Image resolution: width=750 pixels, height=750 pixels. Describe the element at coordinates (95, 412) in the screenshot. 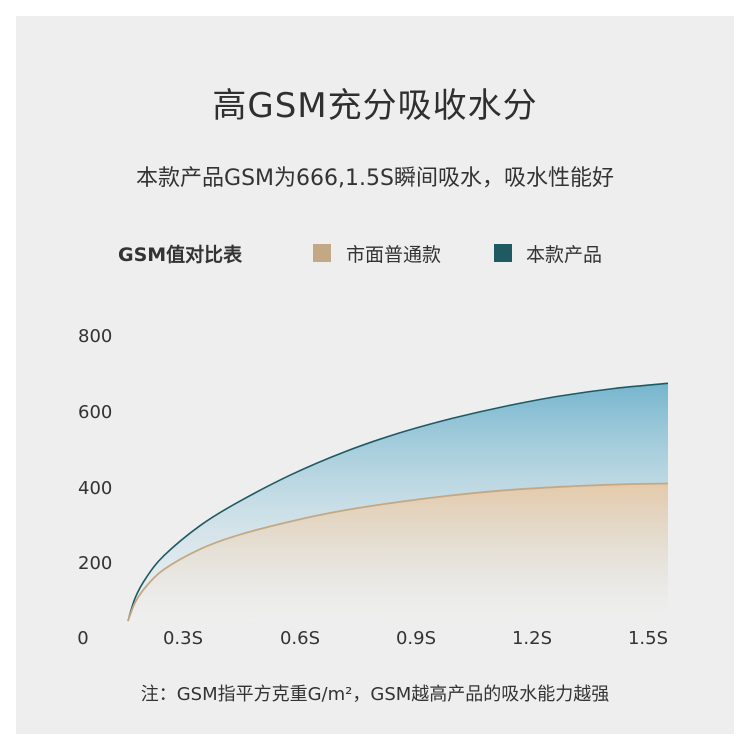

I see `y-tick-label: 600` at that location.